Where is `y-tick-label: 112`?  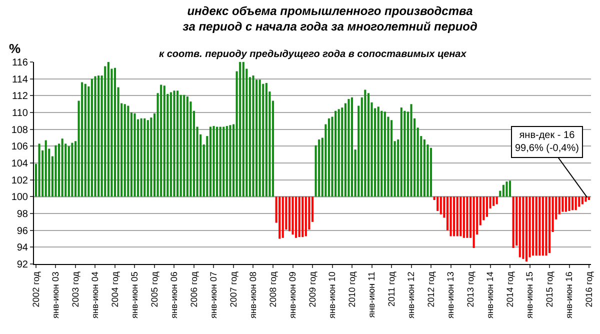 y-tick-label: 112 is located at coordinates (20, 96).